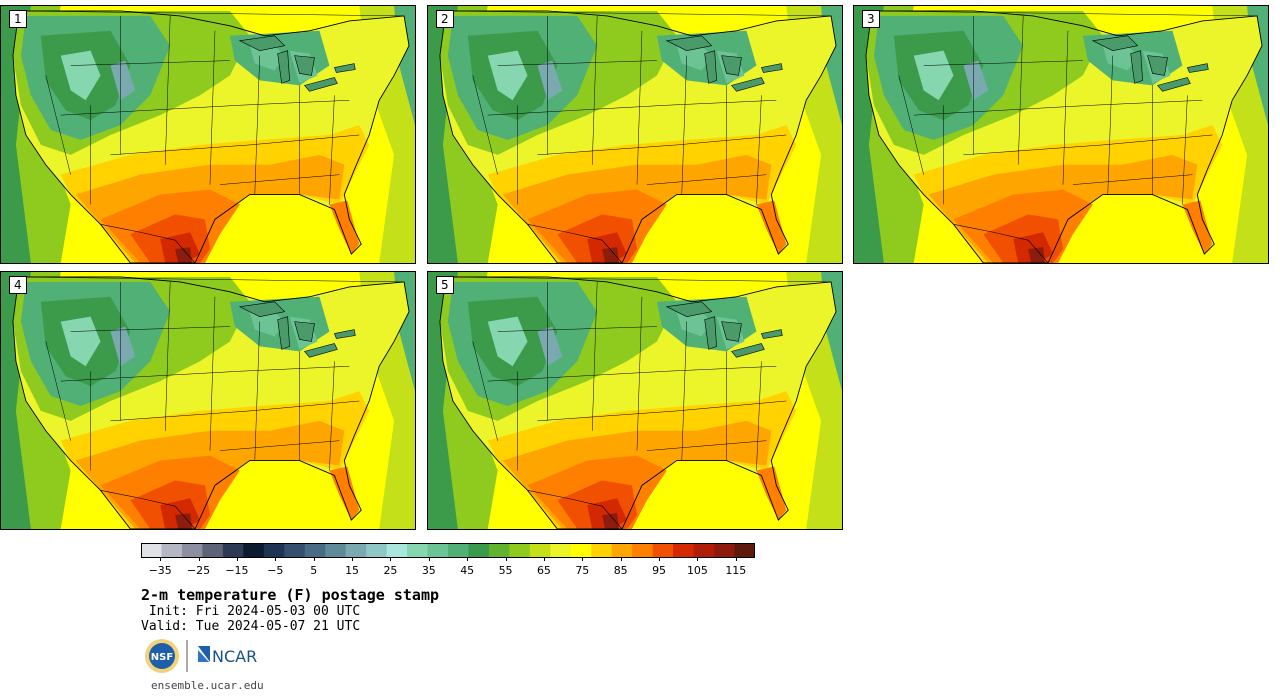  I want to click on map-panel-4: 4, so click(208, 400).